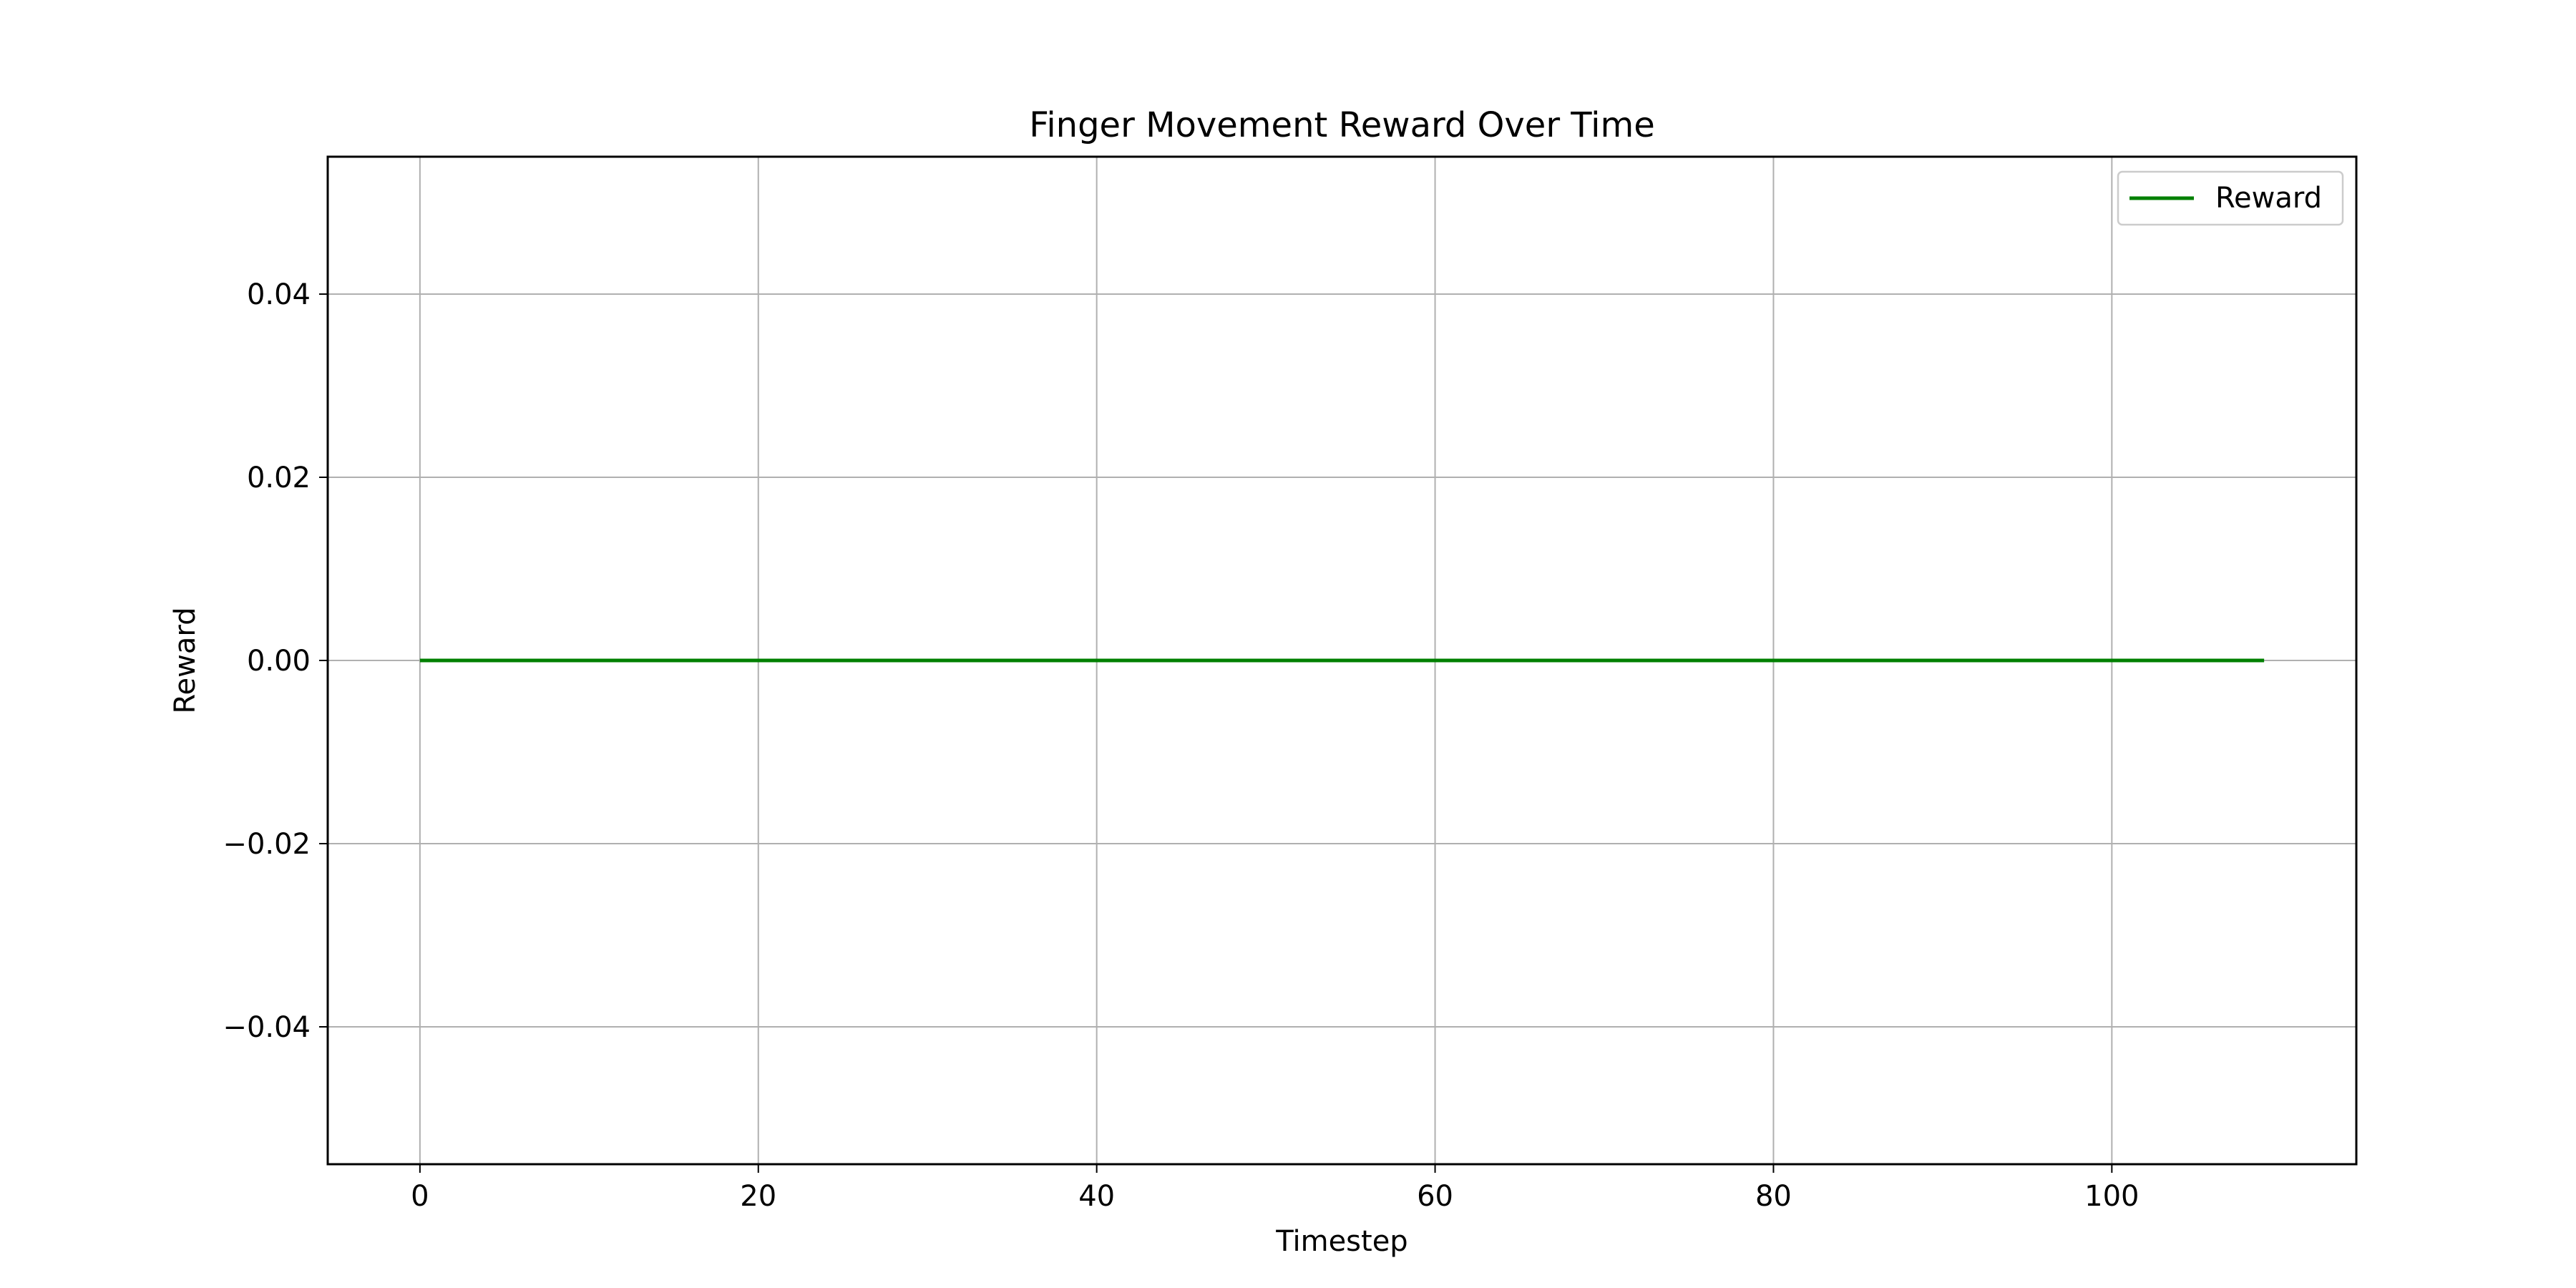 The height and width of the screenshot is (1288, 2576). Describe the element at coordinates (1341, 1241) in the screenshot. I see `x-axis-title: Timestep` at that location.